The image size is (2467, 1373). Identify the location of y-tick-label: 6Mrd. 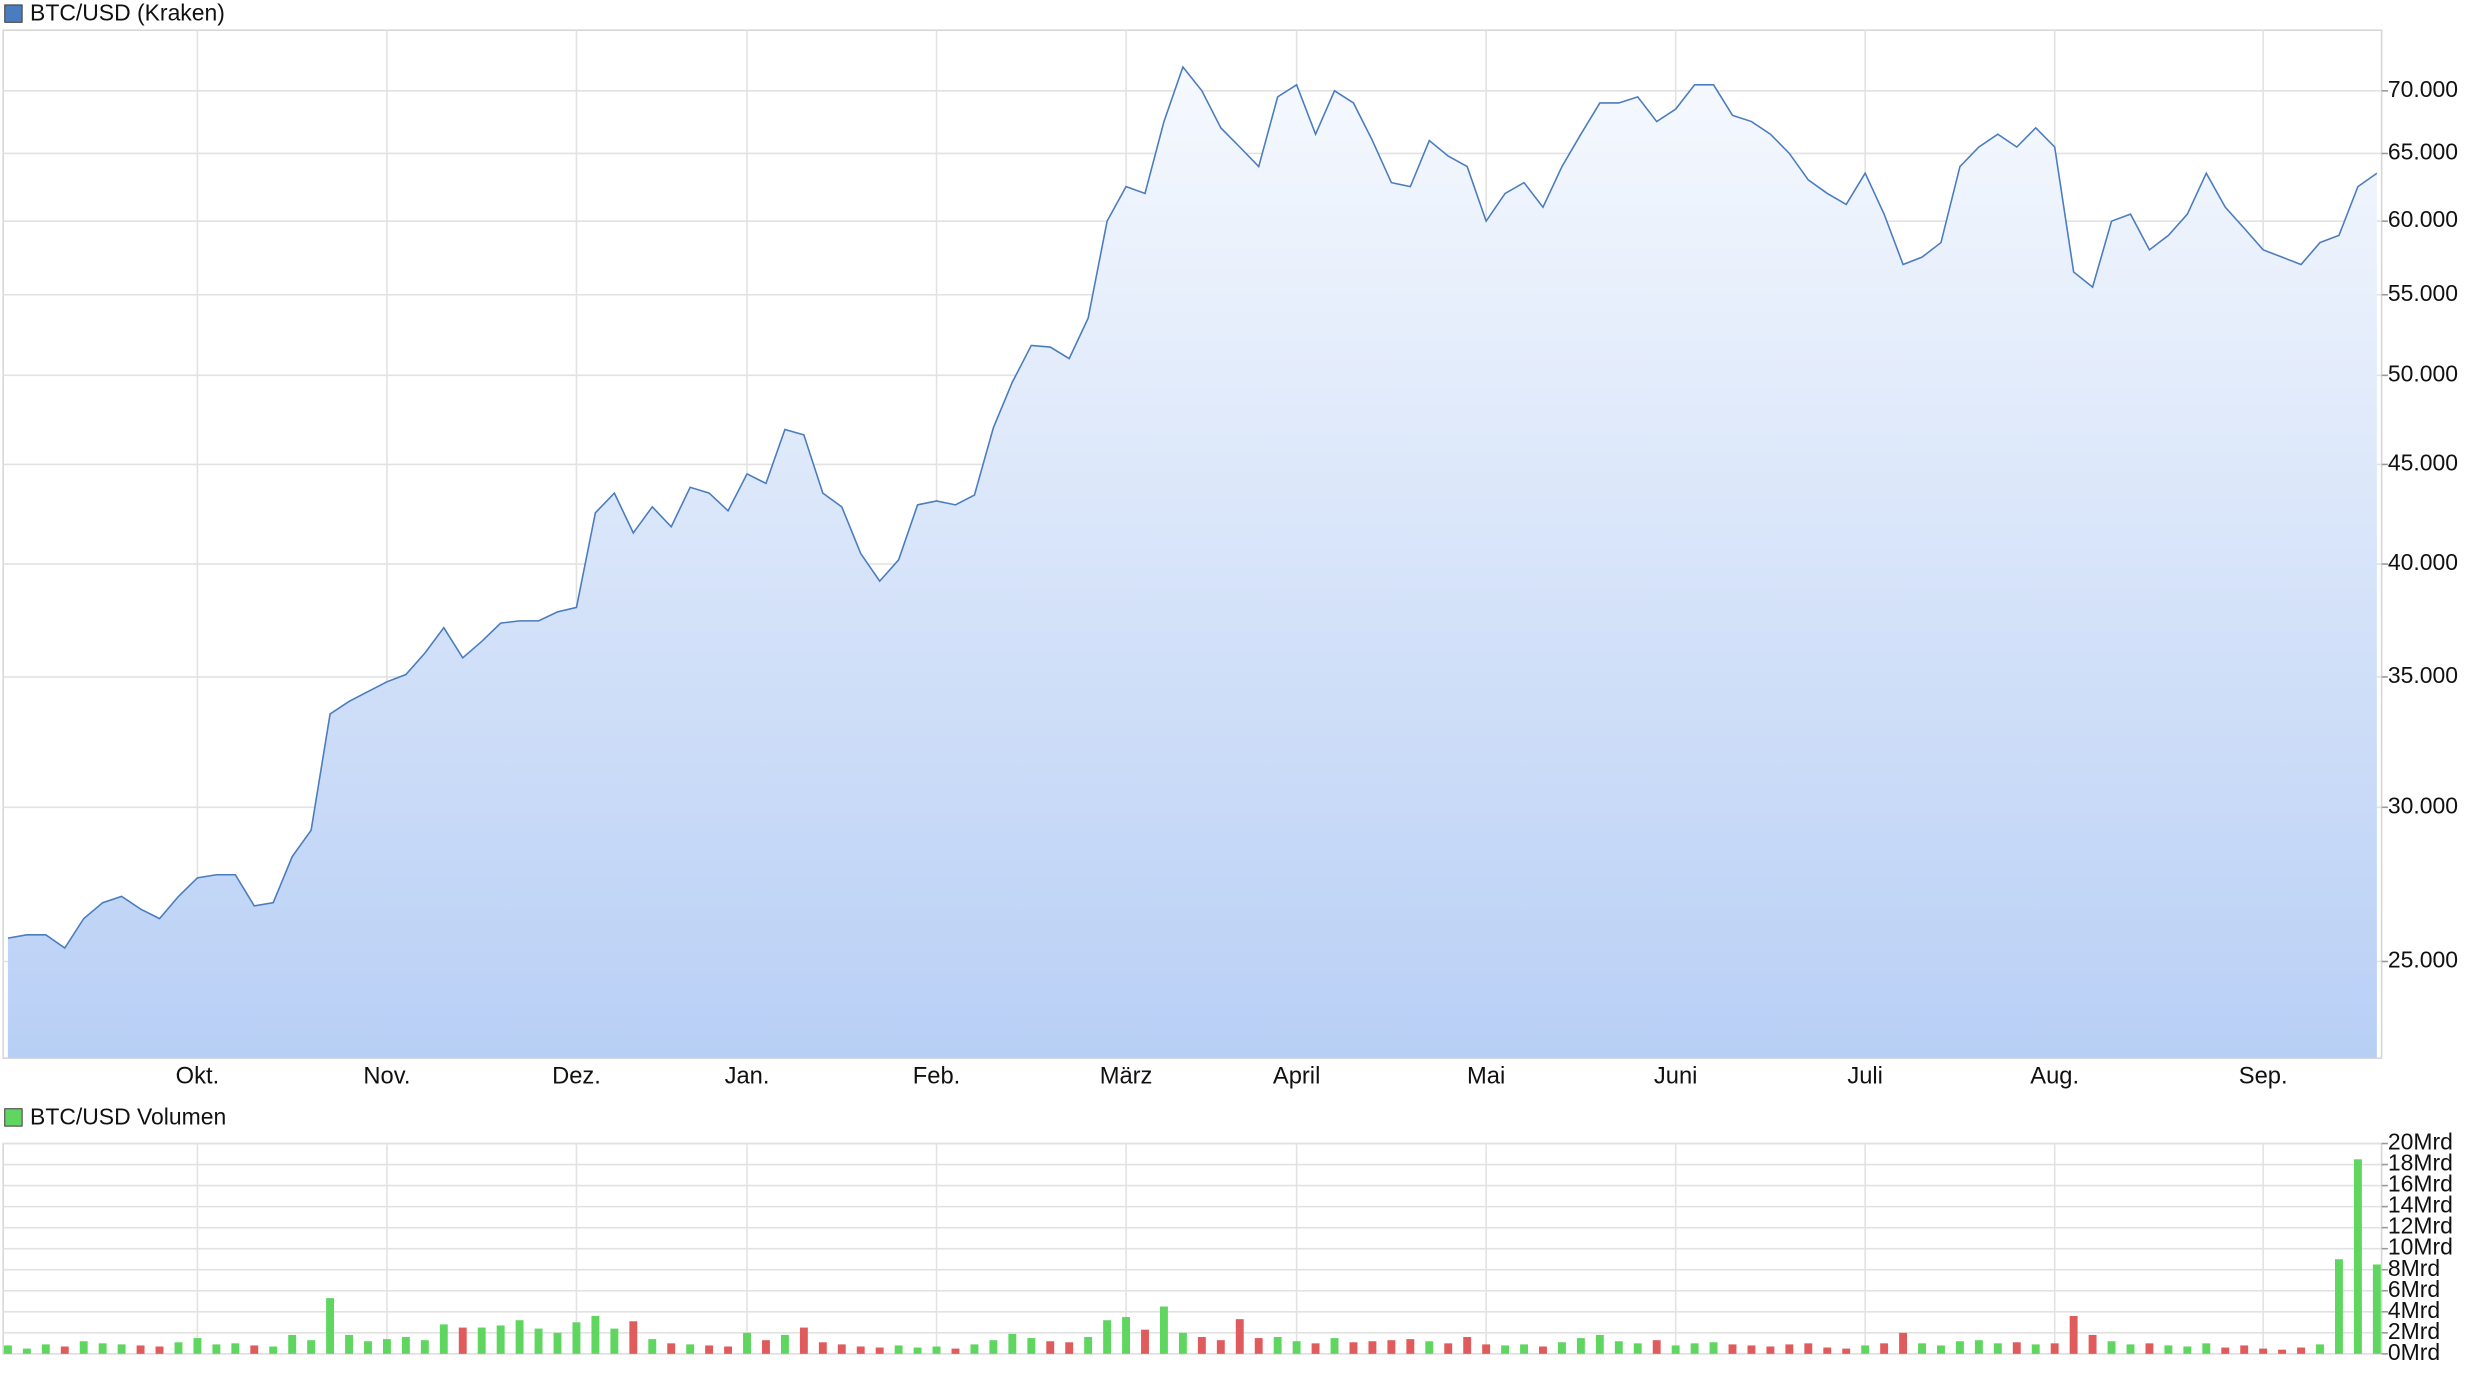
(2414, 1289).